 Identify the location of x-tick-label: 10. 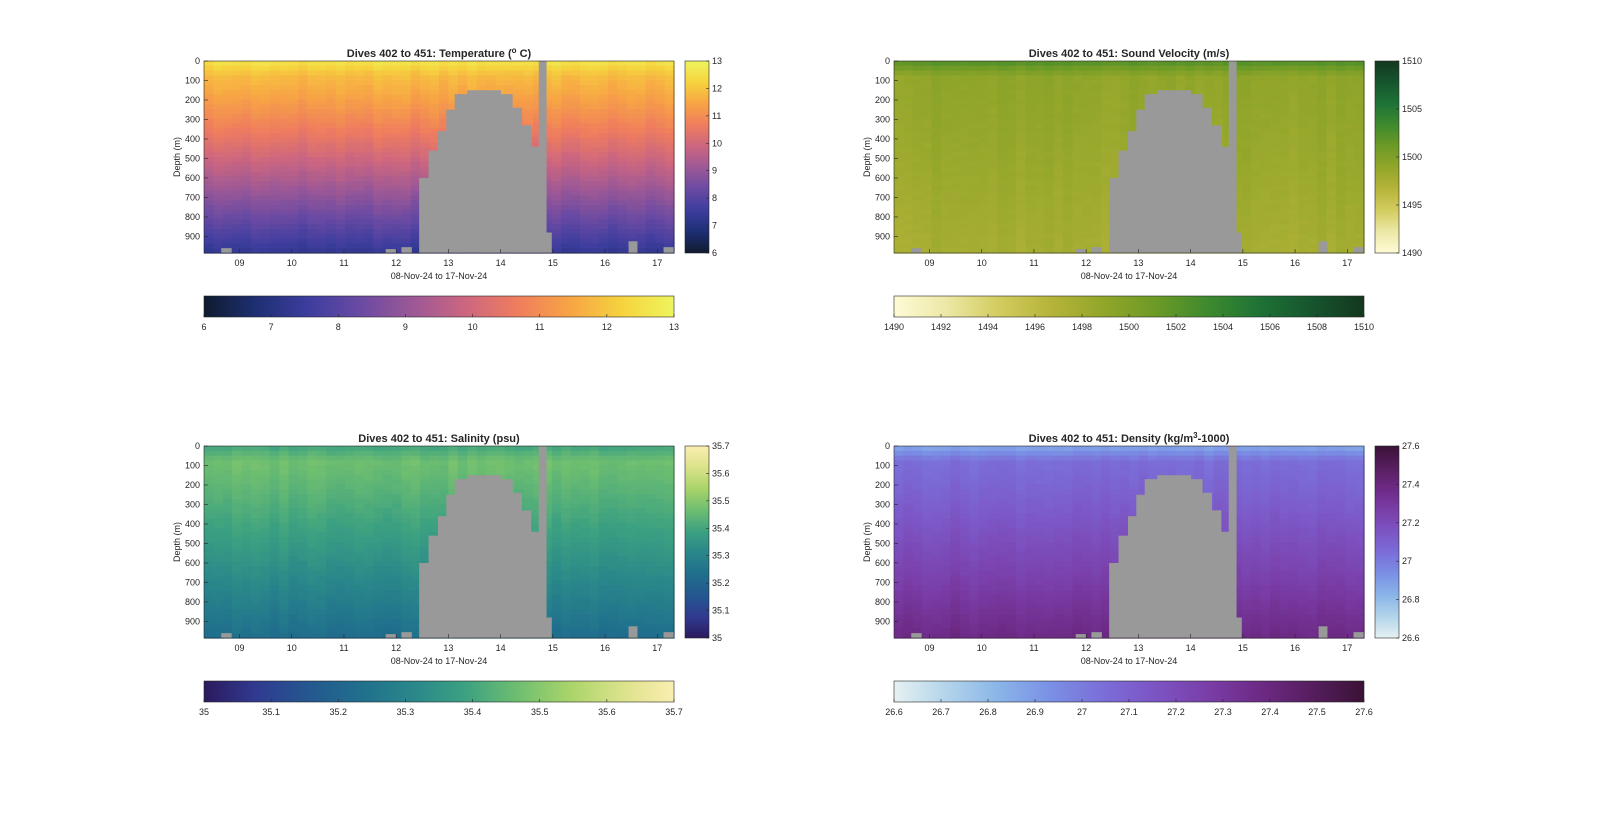
(292, 263).